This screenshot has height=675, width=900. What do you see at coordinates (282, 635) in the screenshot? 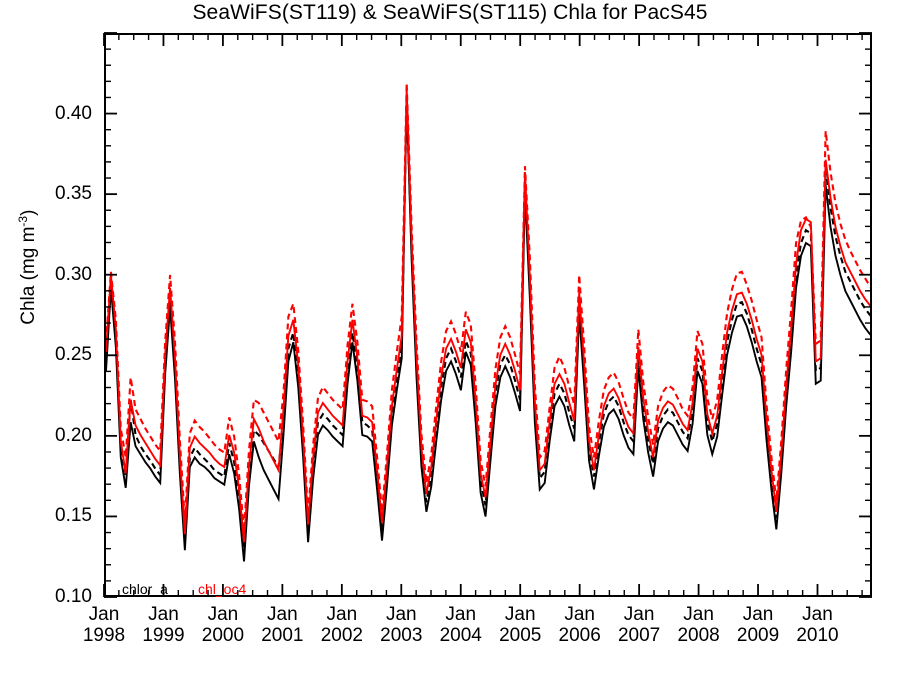
I see `x-tick-year: 2001` at bounding box center [282, 635].